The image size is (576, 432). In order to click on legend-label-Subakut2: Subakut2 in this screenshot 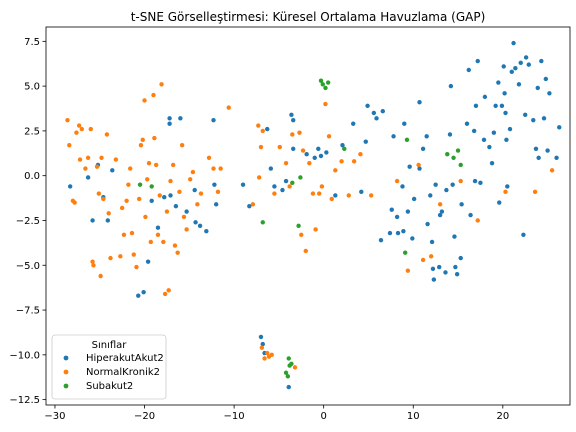, I will do `click(109, 386)`.